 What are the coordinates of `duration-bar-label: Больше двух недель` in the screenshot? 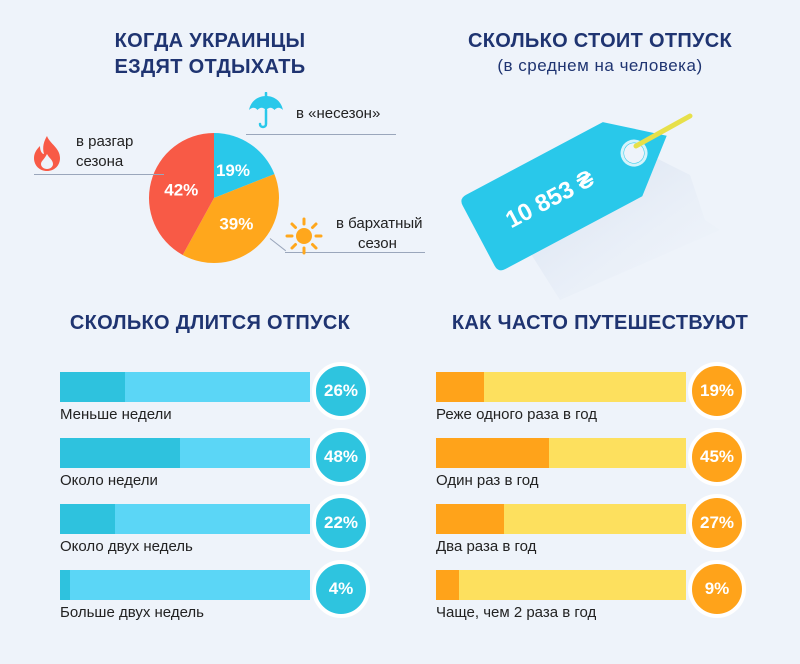 It's located at (132, 612).